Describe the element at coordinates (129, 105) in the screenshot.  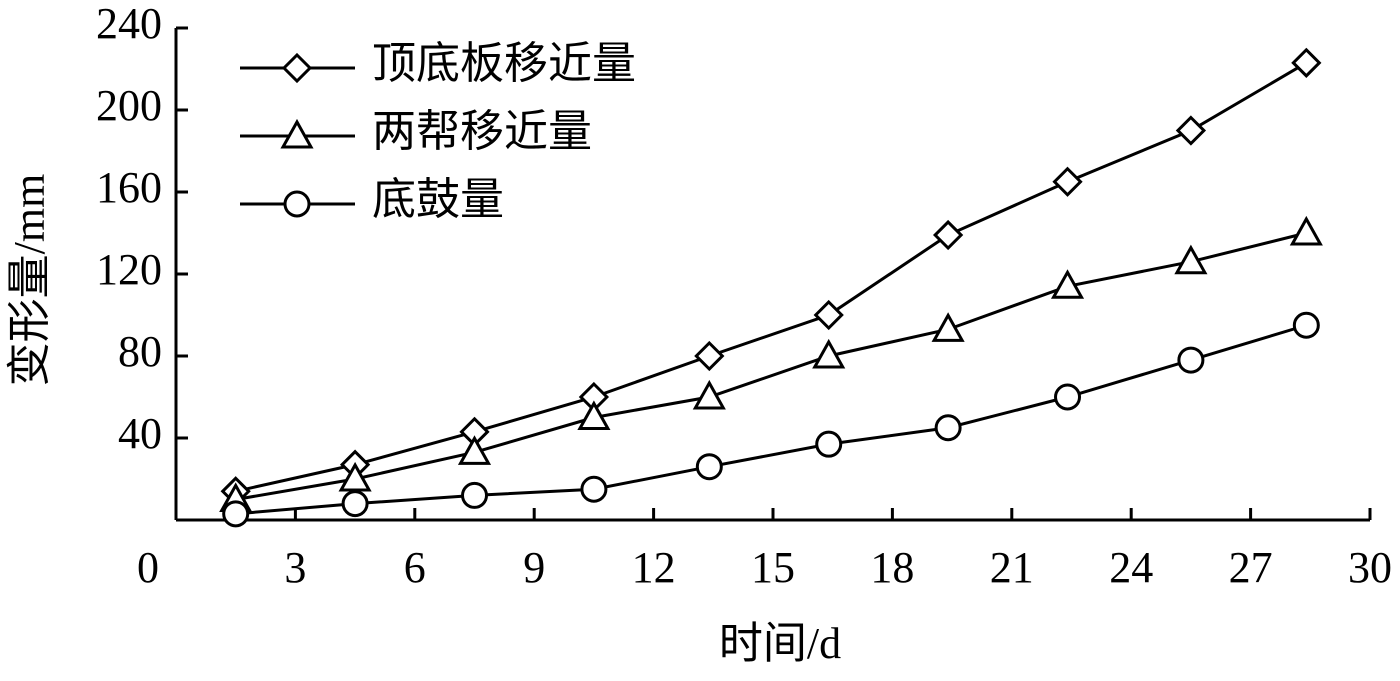
I see `y-tick-label: 200` at that location.